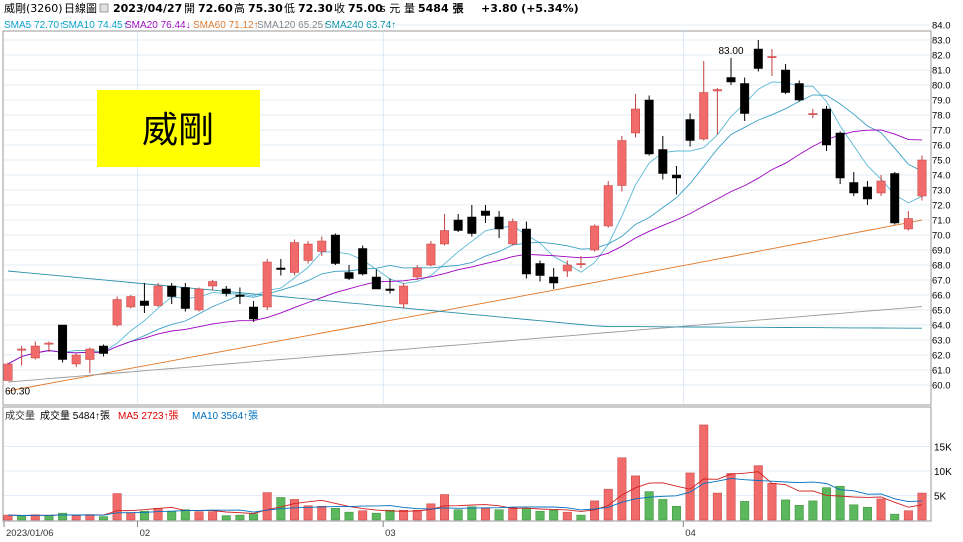 The width and height of the screenshot is (963, 542). I want to click on y-tick-label: 64.0, so click(941, 326).